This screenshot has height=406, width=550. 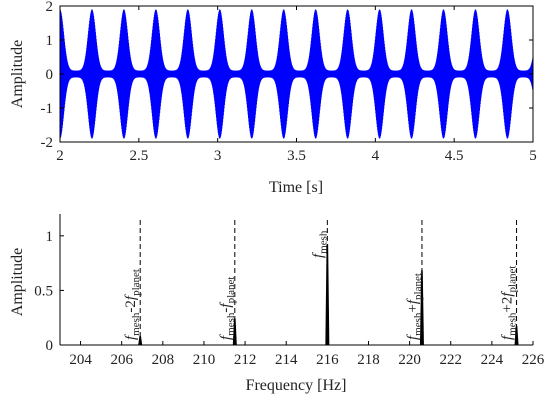 I want to click on bottom-x-tick-label: 204, so click(x=80, y=360).